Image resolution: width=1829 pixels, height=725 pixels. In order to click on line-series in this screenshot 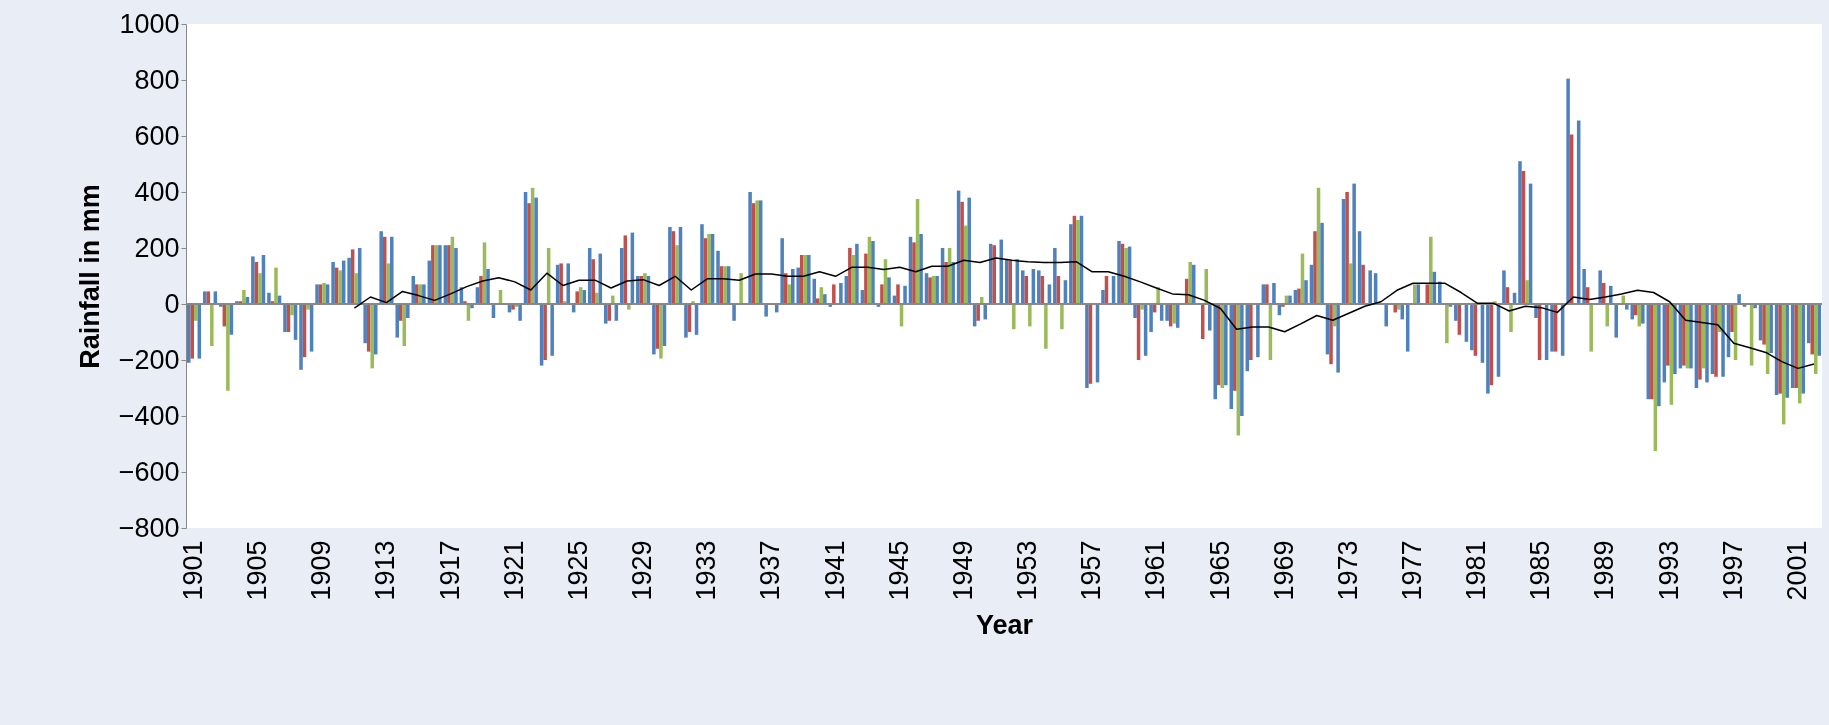, I will do `click(1084, 313)`.